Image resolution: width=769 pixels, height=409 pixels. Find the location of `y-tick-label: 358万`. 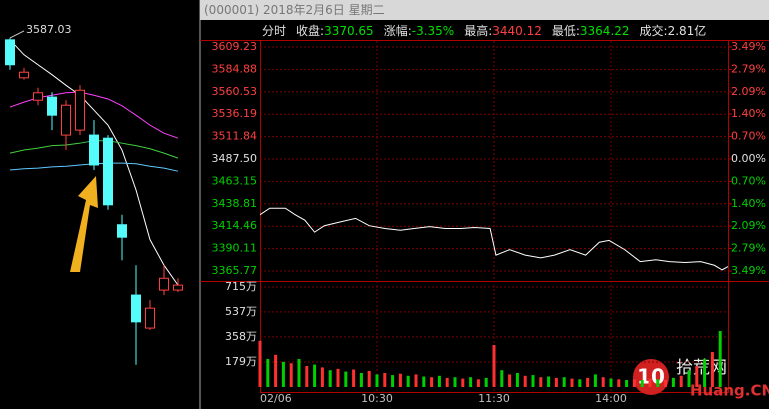

y-tick-label: 358万 is located at coordinates (241, 336).